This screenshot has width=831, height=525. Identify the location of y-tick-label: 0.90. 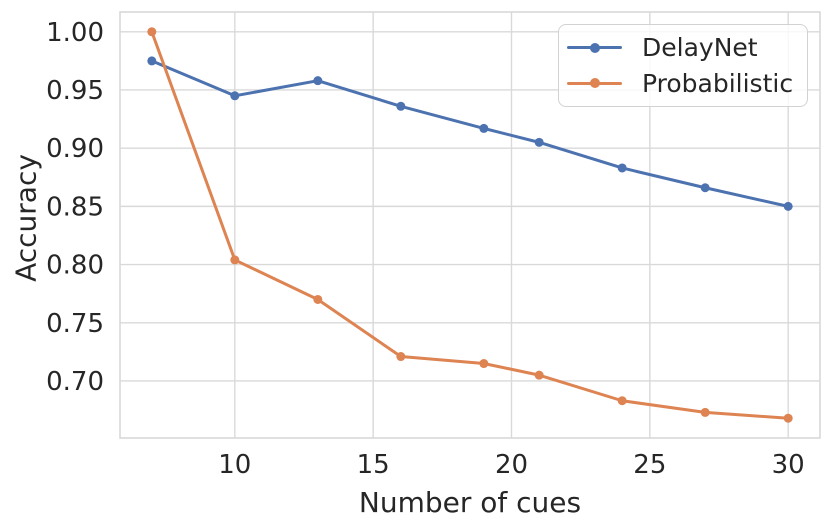
(75, 149).